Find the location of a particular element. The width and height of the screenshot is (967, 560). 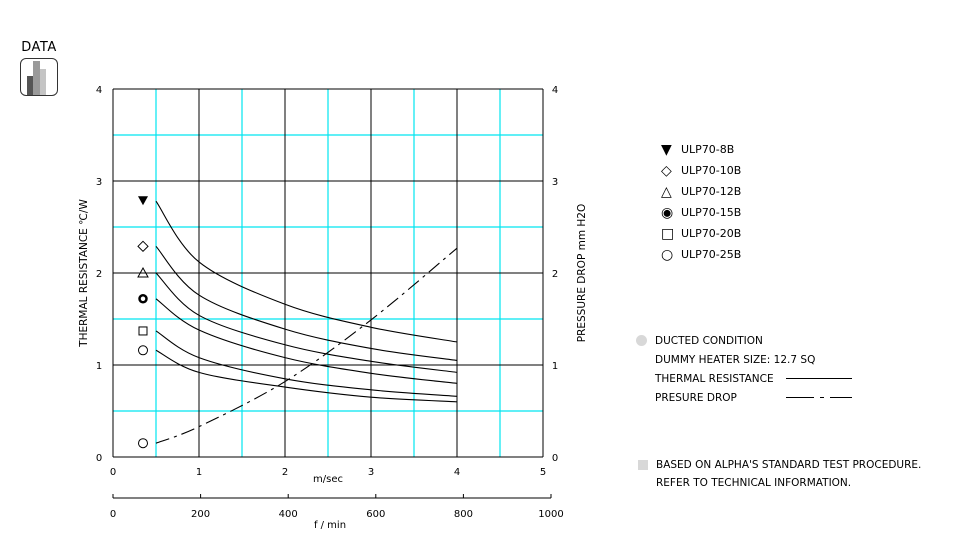

svg-text: 800 is located at coordinates (463, 514).